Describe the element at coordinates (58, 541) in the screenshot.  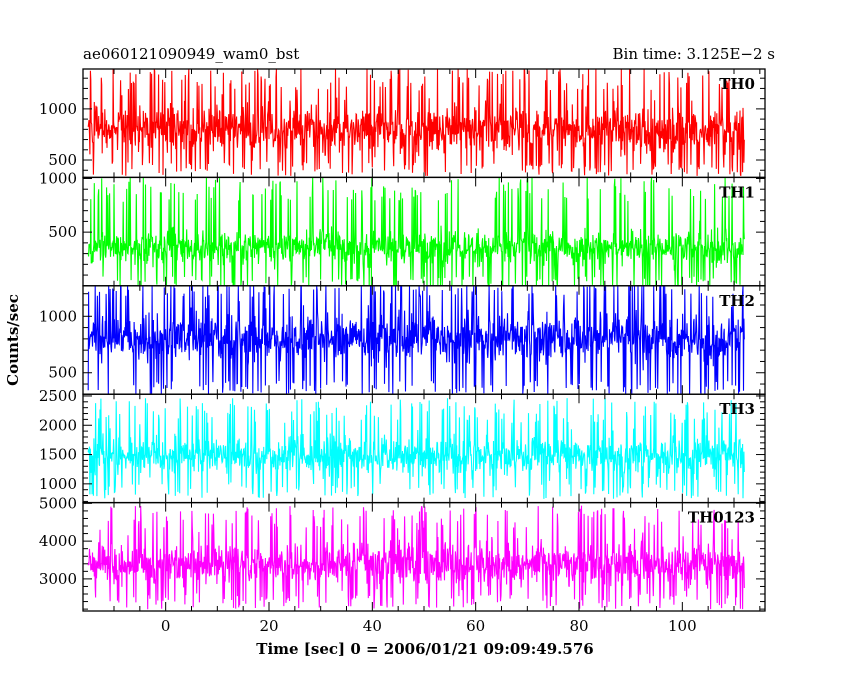
I see `y-tick-label: 4000` at that location.